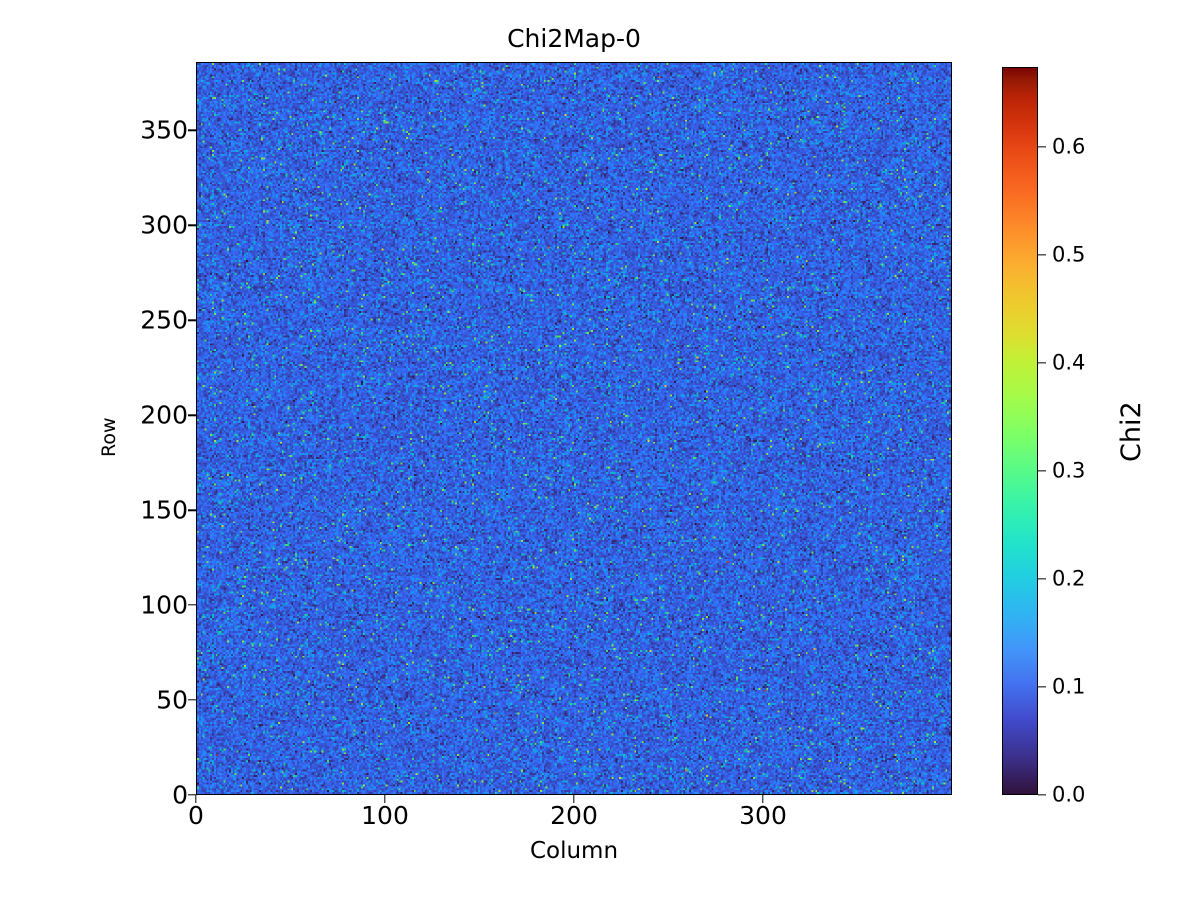 The width and height of the screenshot is (1200, 900). What do you see at coordinates (164, 130) in the screenshot?
I see `y-tick-label: 350` at bounding box center [164, 130].